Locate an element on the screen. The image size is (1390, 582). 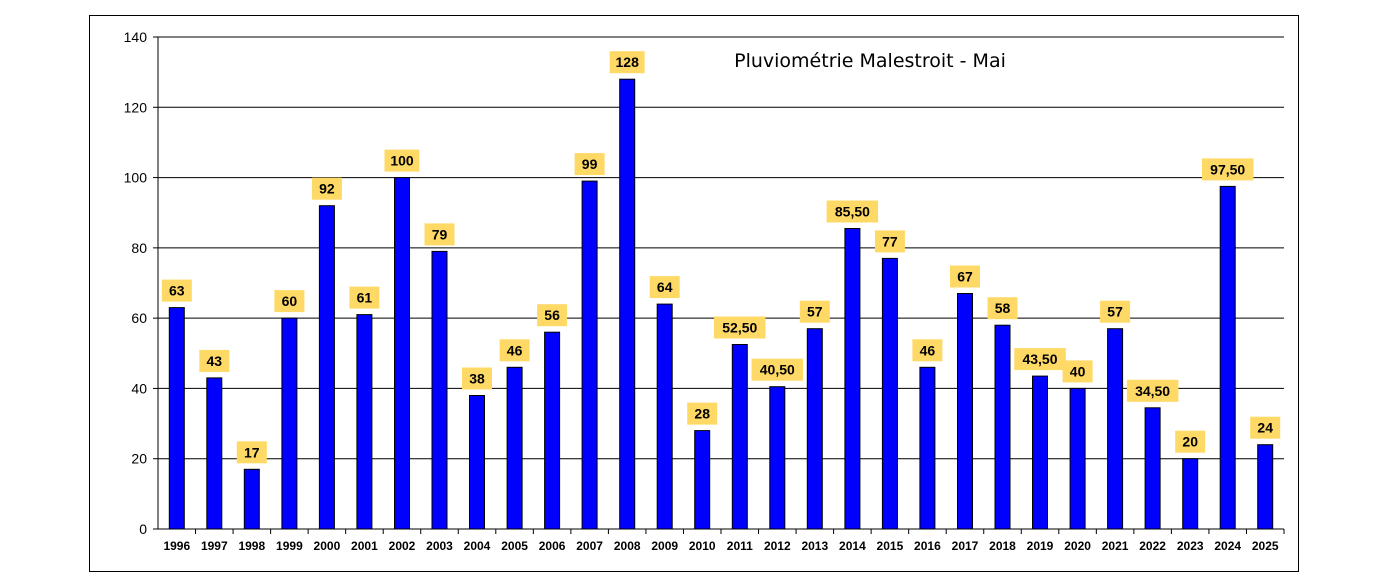
data-label: 28 is located at coordinates (702, 414).